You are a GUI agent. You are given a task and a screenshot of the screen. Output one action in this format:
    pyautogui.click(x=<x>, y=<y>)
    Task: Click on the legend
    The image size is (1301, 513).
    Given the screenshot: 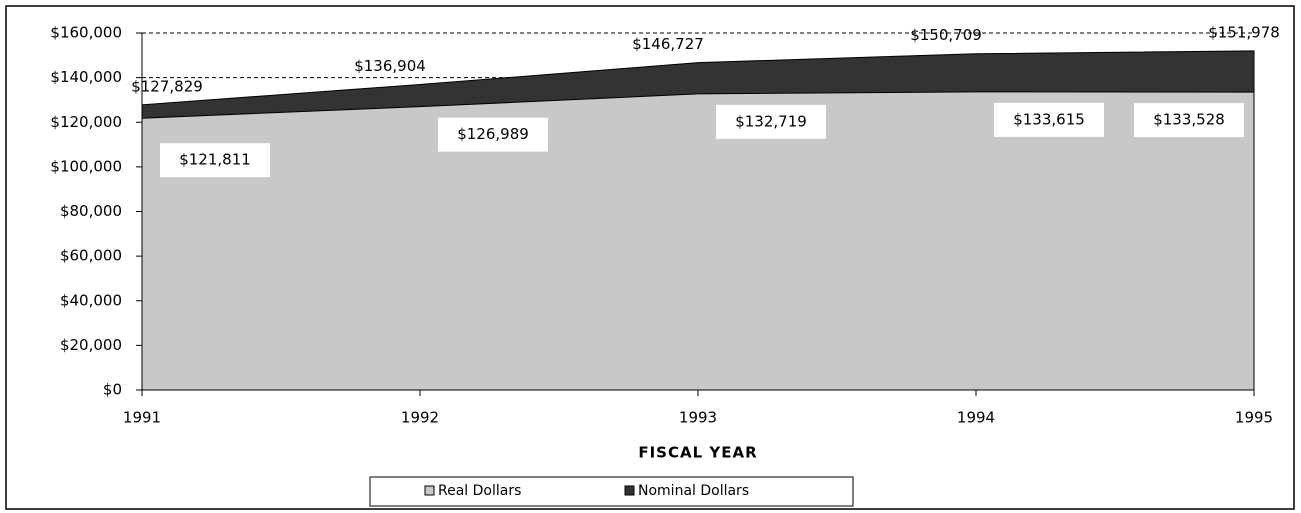 What is the action you would take?
    pyautogui.click(x=611, y=491)
    